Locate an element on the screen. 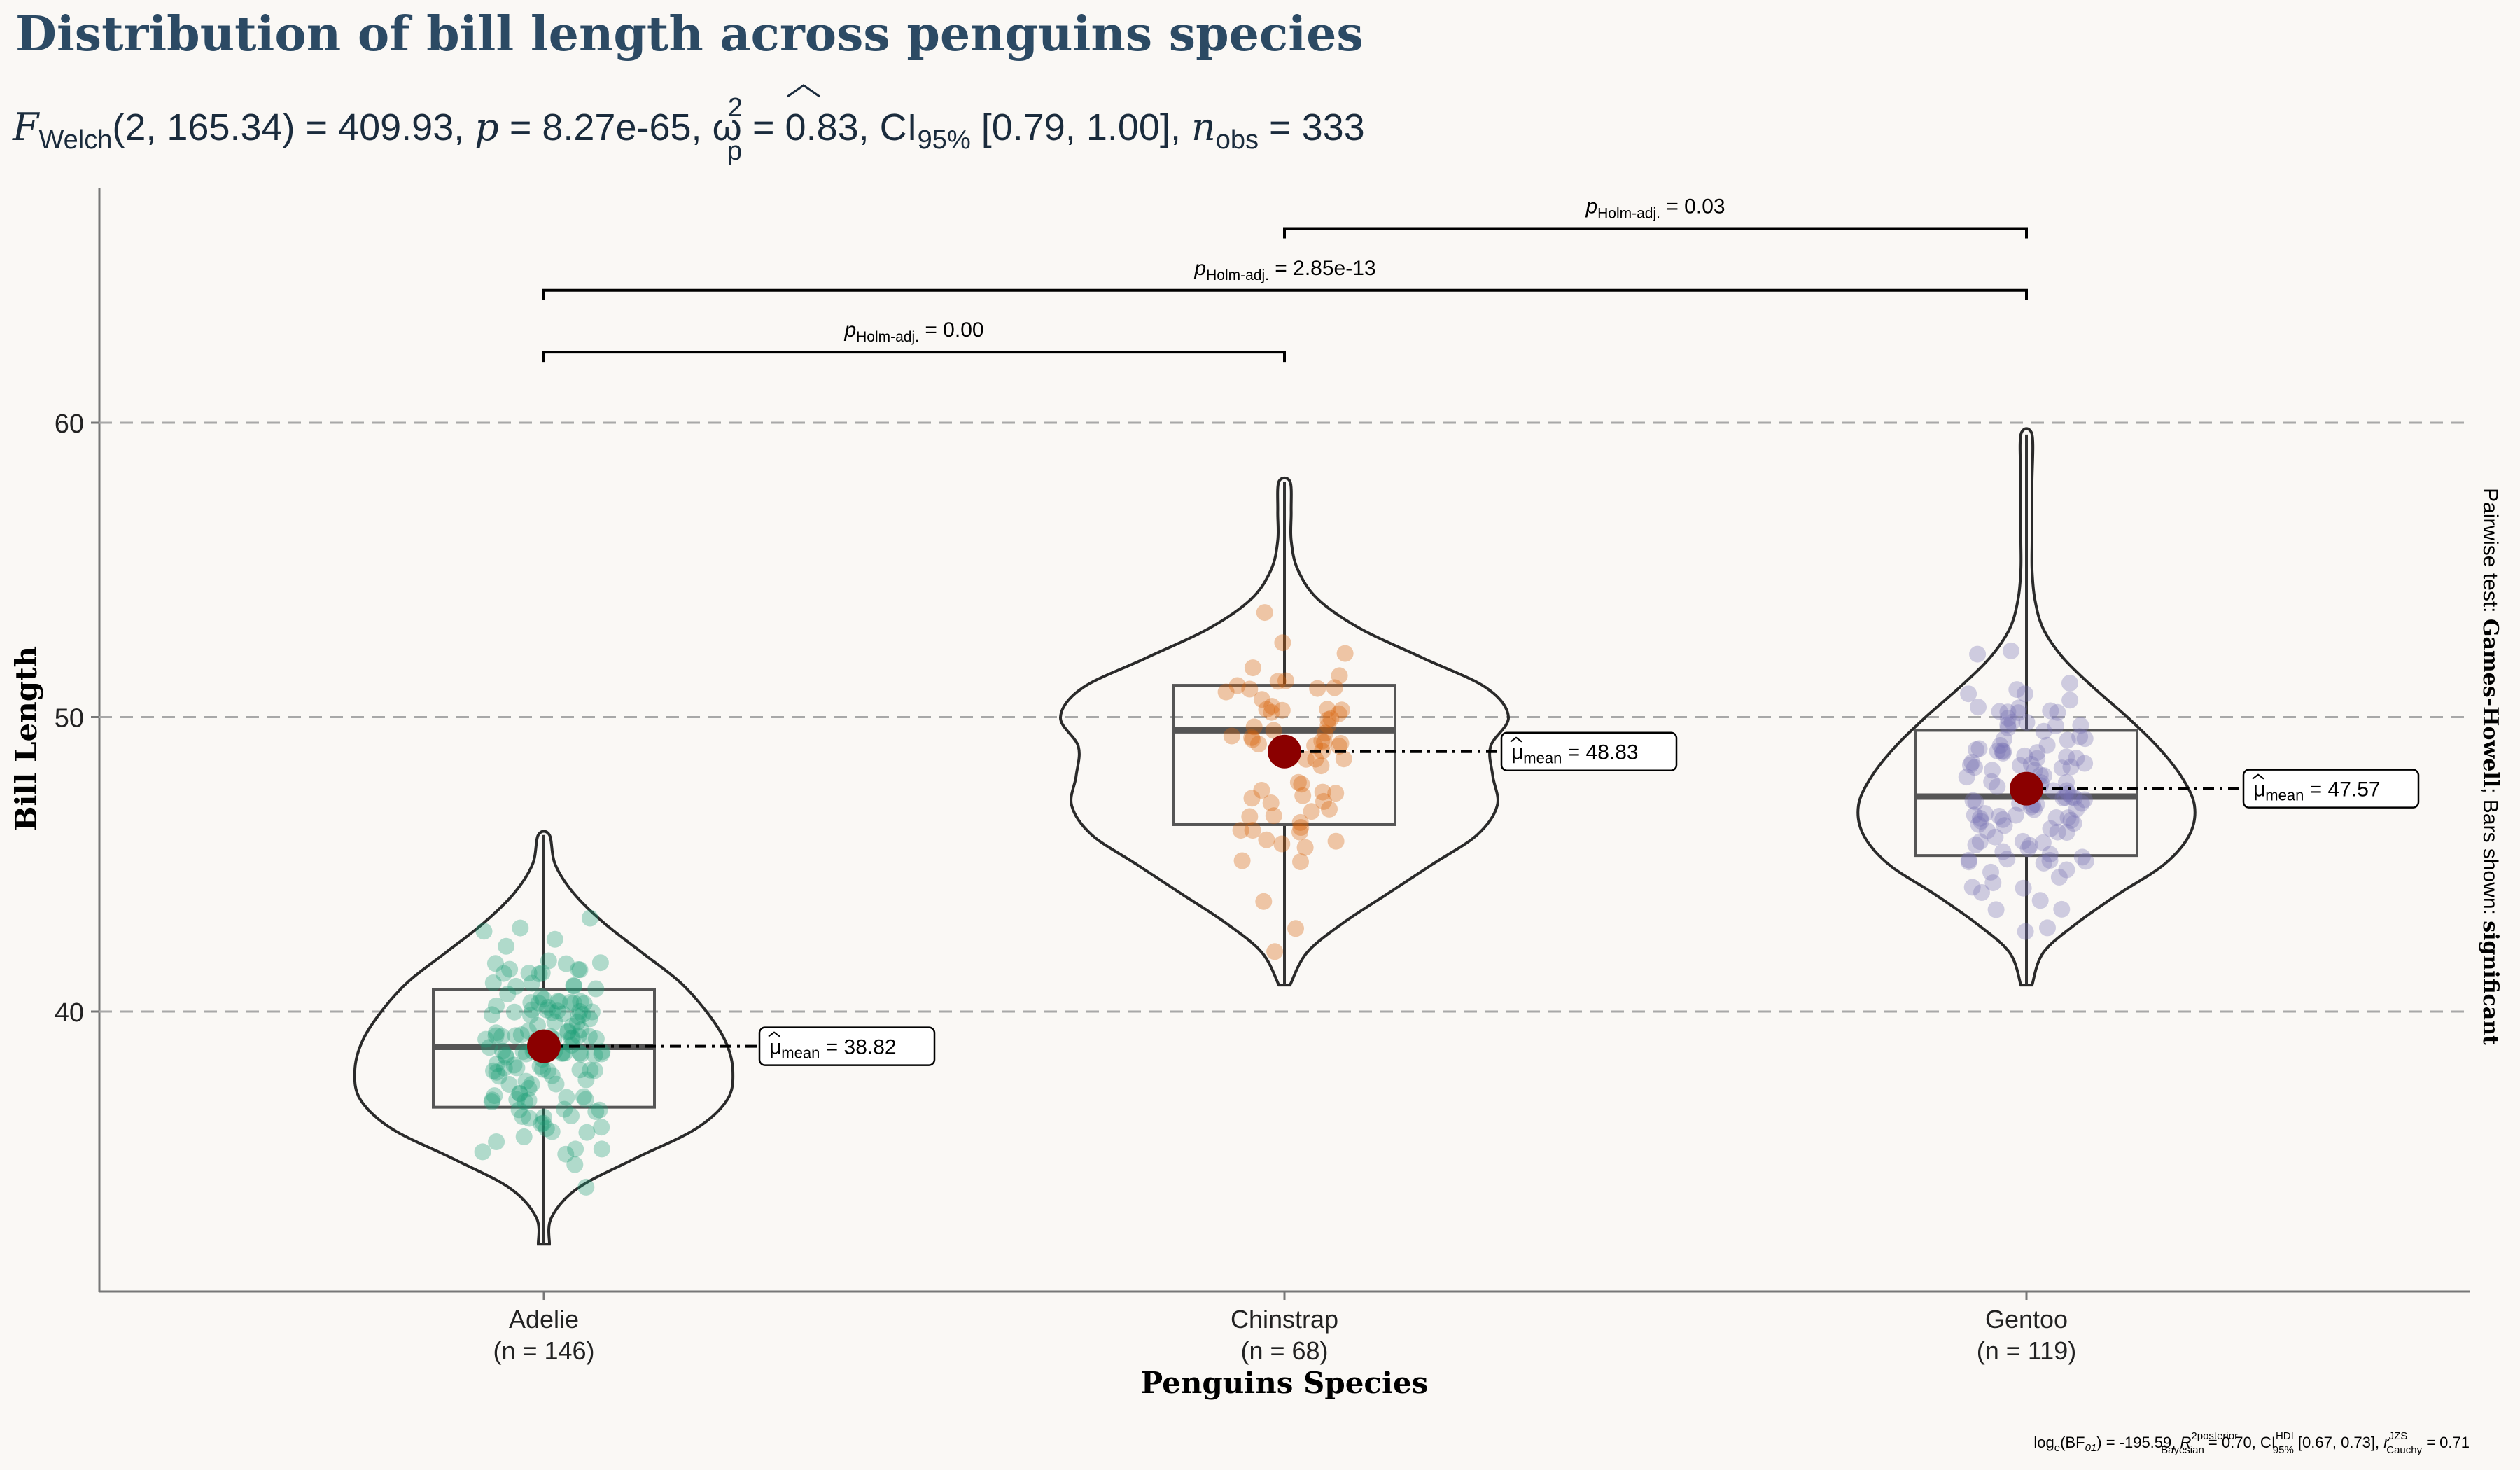  x-tick-label-adelie: Adelie is located at coordinates (544, 1319).